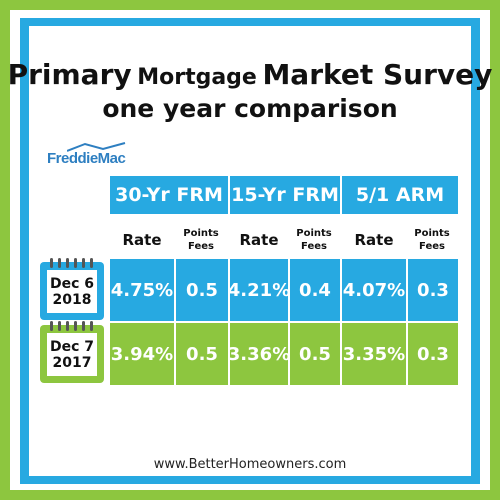 The width and height of the screenshot is (500, 500). I want to click on border-blue-top, so click(250, 22).